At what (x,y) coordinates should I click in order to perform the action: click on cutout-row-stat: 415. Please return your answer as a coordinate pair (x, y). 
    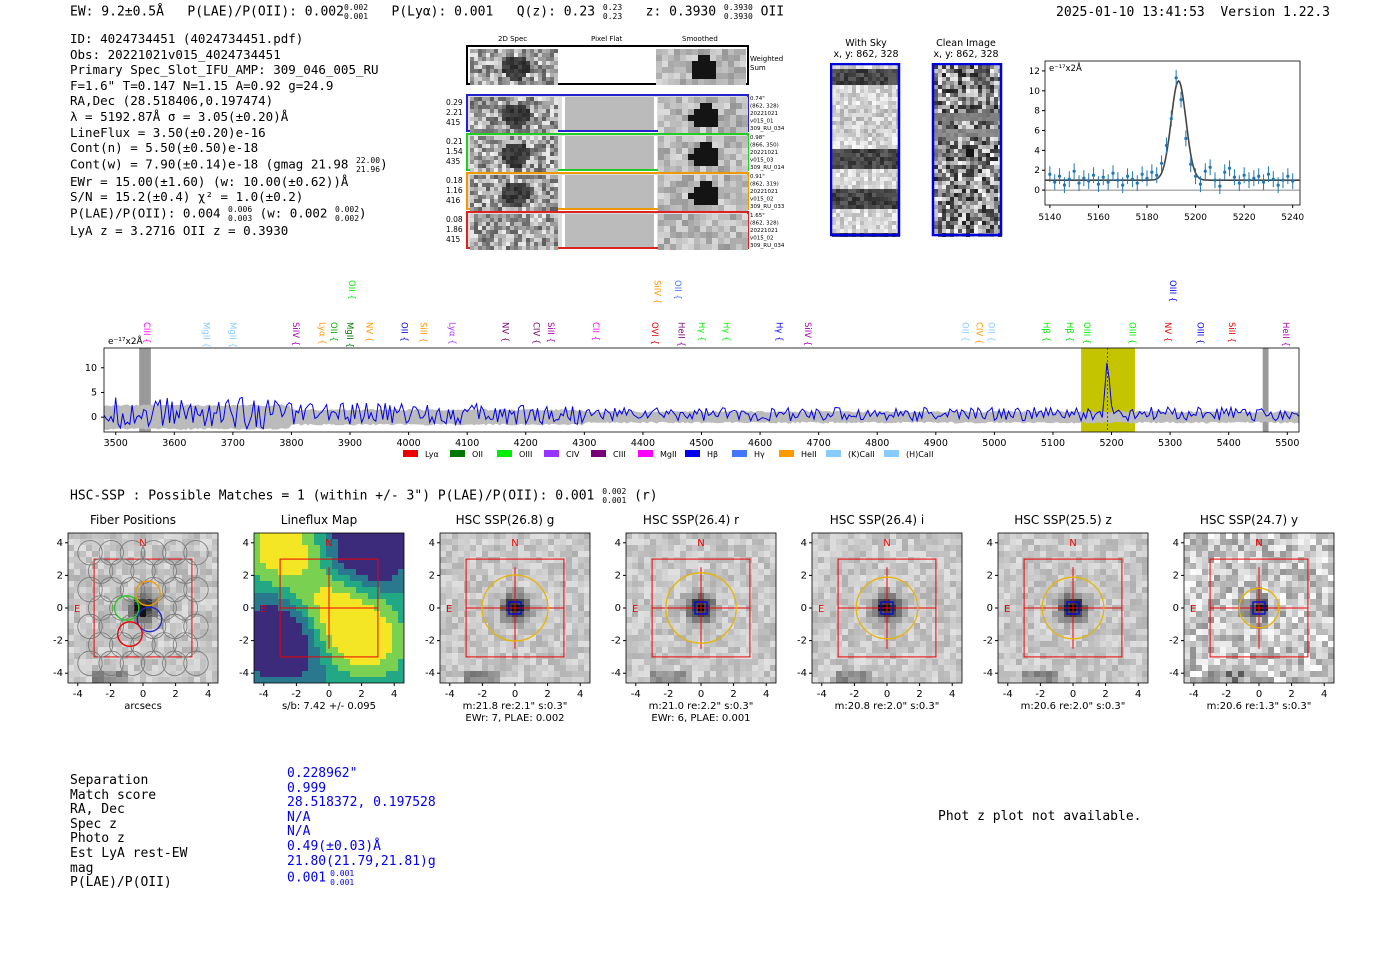
    Looking at the image, I should click on (453, 122).